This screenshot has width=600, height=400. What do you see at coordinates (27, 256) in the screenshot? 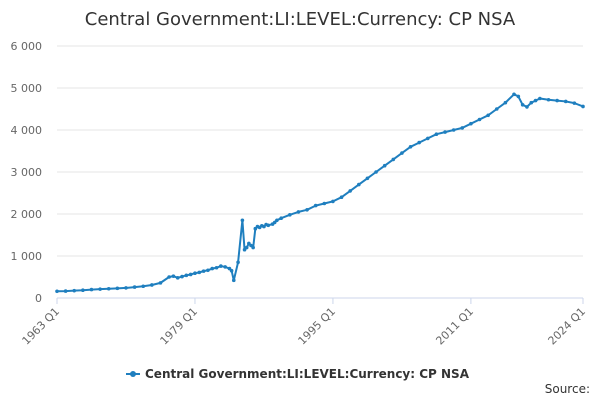
I see `y-tick-label: 1 000` at bounding box center [27, 256].